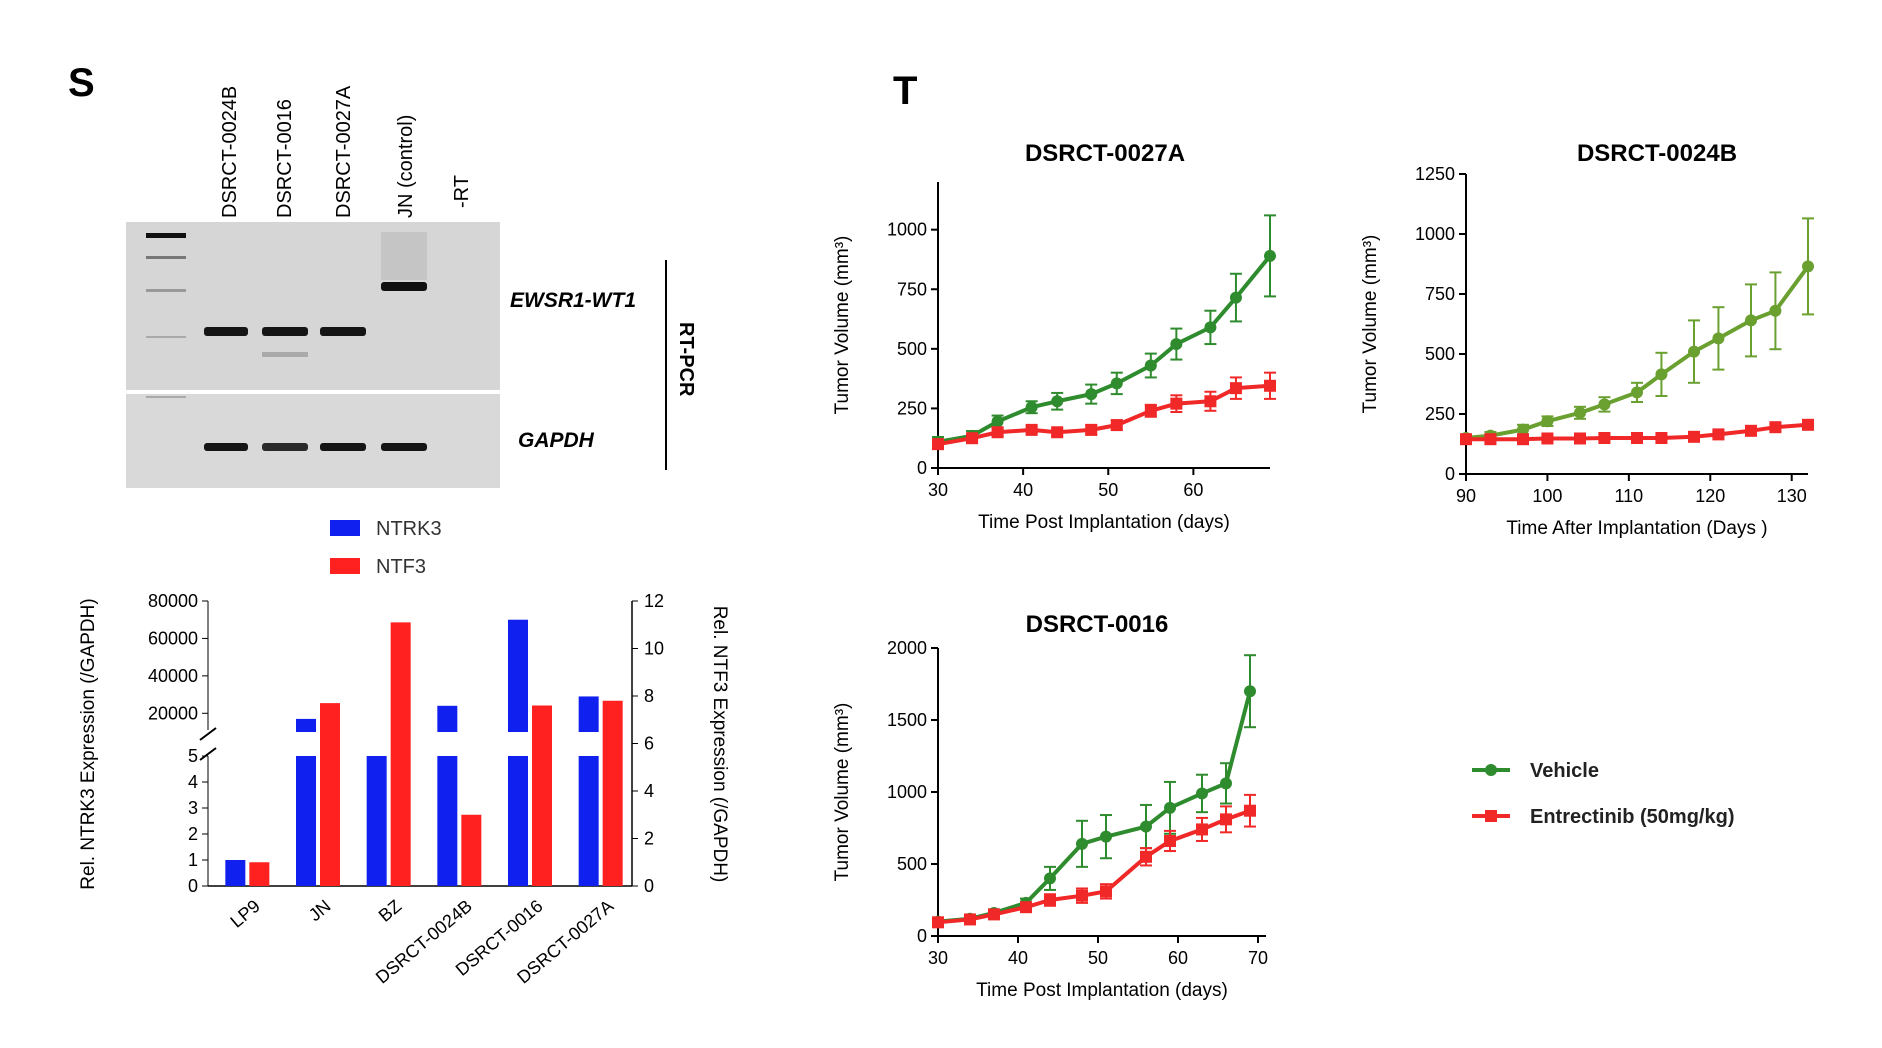 This screenshot has width=1882, height=1048. I want to click on y2-tick-label: 4, so click(649, 791).